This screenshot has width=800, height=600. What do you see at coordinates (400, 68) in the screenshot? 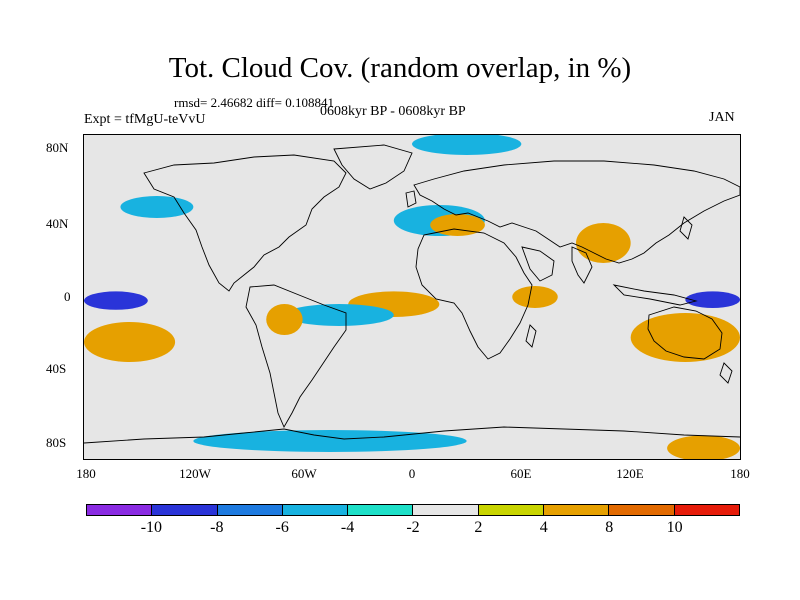
I see `chart-title: Tot. Cloud Cov. (random overlap, in %)` at bounding box center [400, 68].